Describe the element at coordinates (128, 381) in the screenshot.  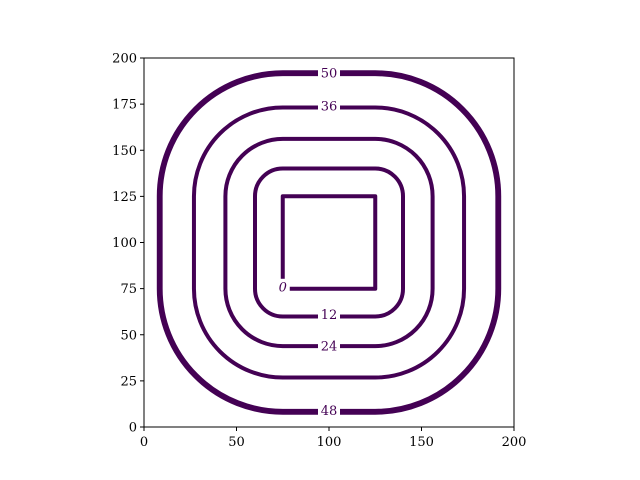
I see `y-tick-label: 25` at that location.